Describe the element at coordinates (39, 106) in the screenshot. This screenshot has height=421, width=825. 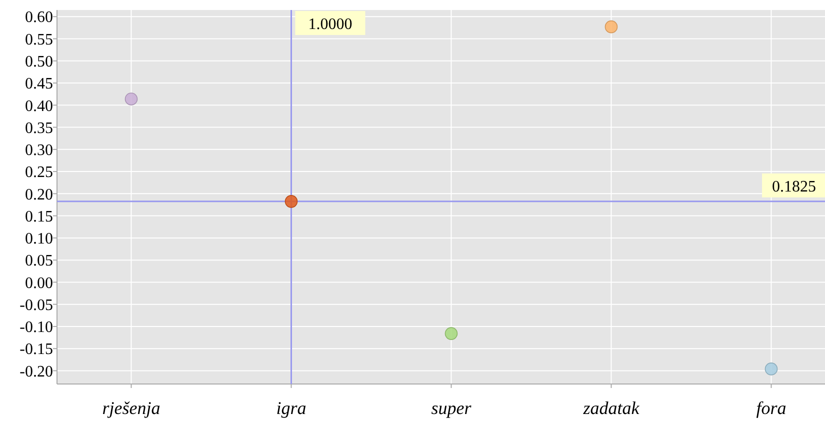
I see `y-tick-label: 0.40` at that location.